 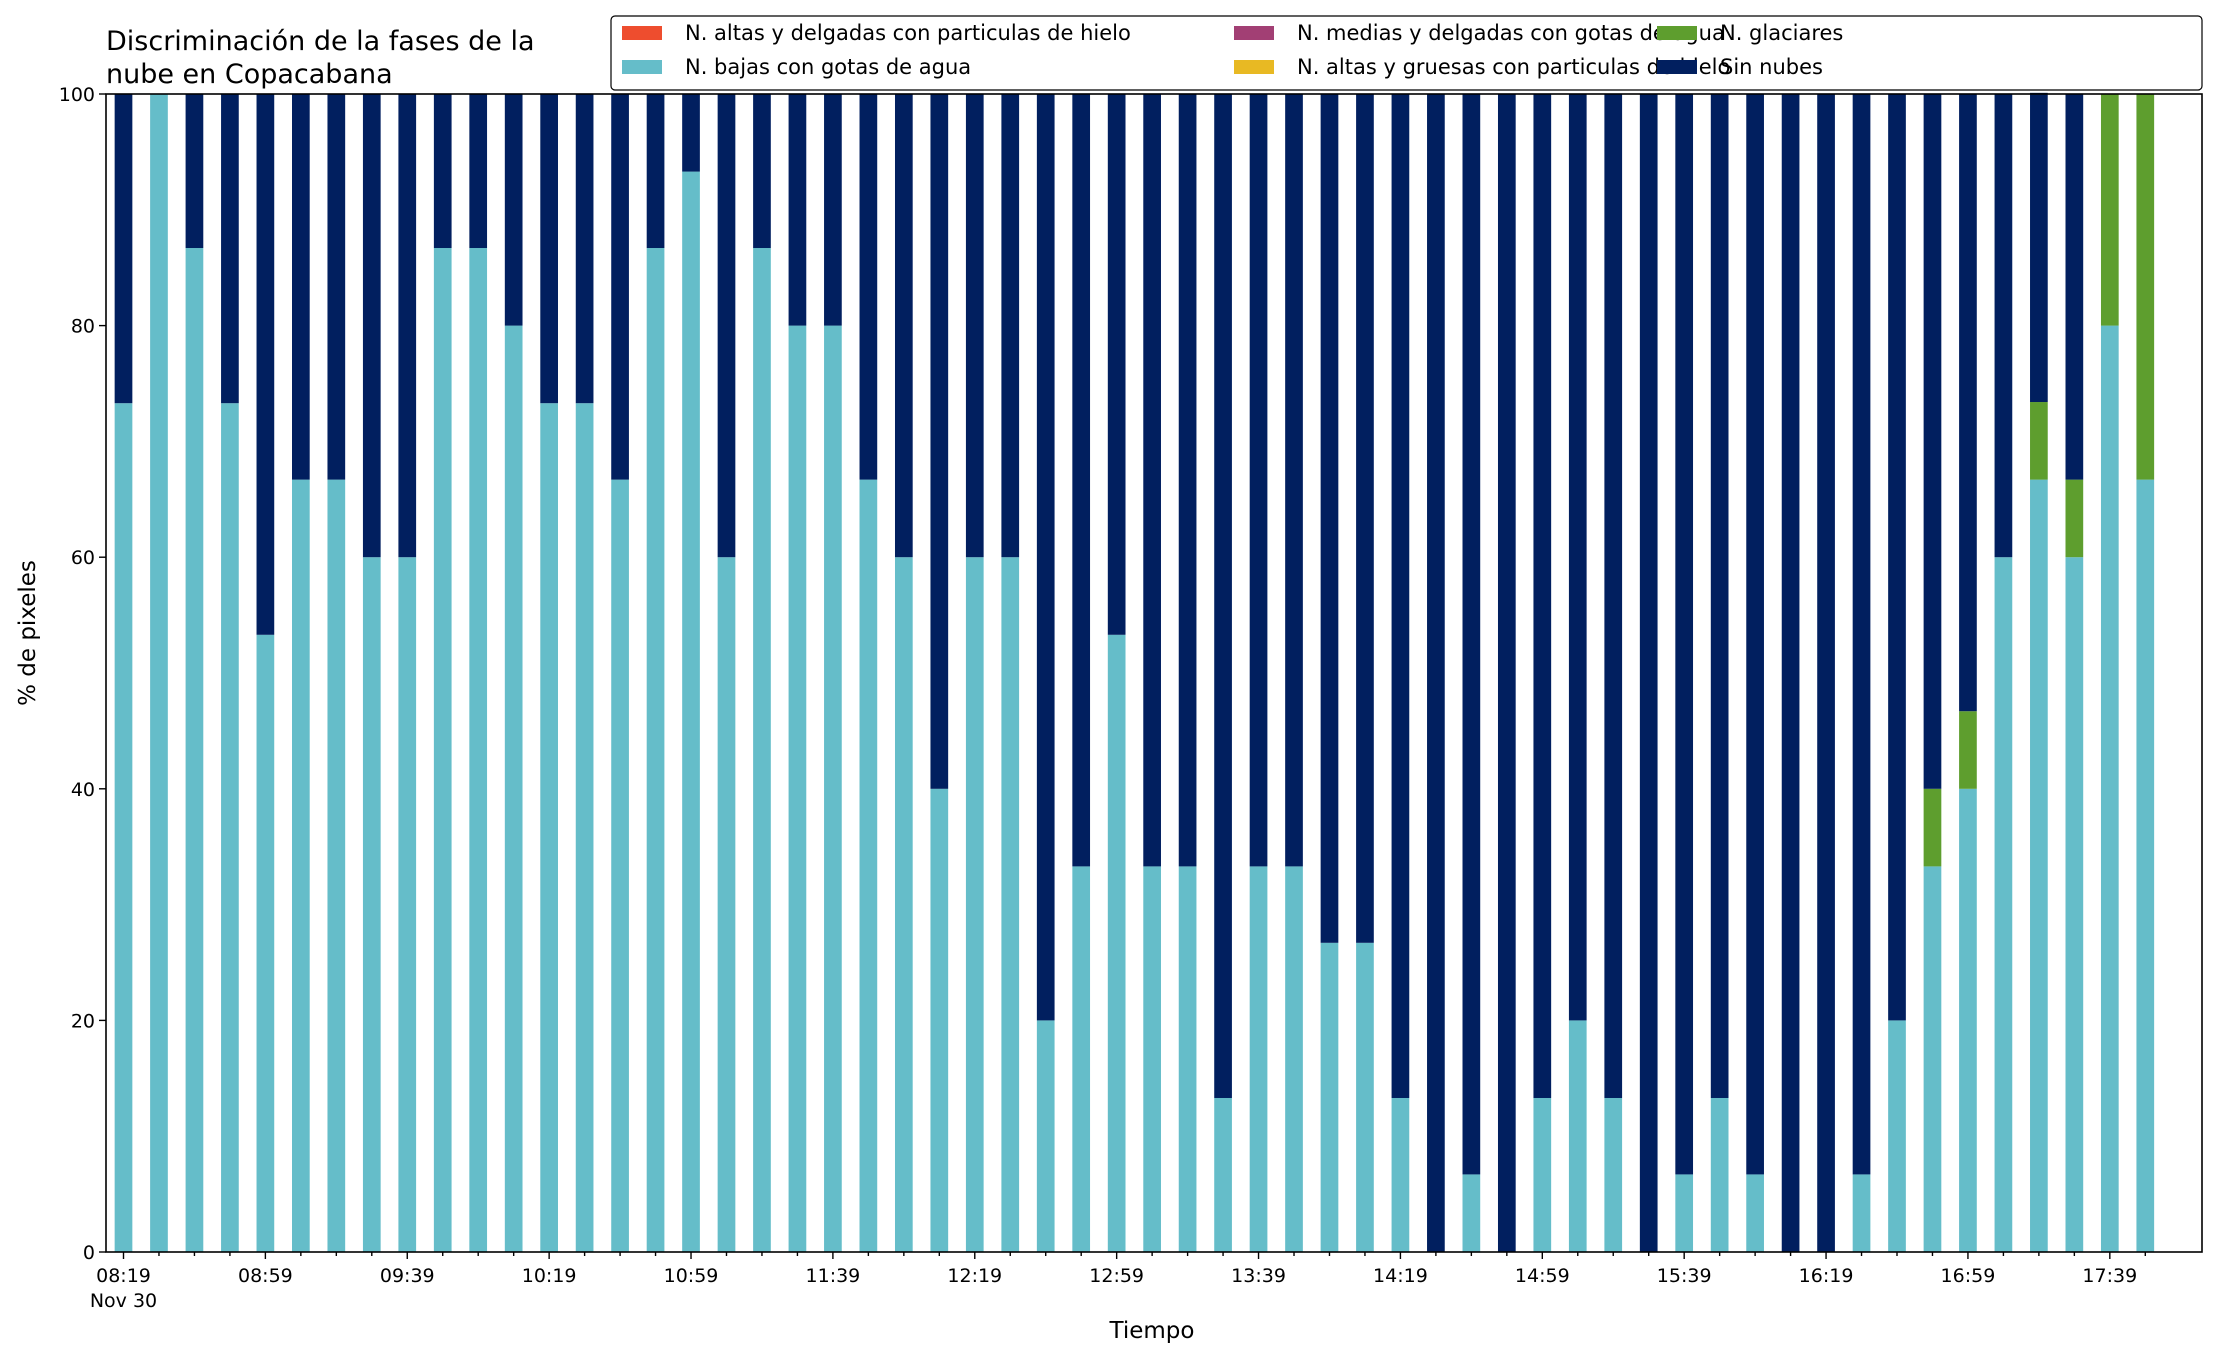 What do you see at coordinates (974, 1276) in the screenshot?
I see `x-tick-label: 12:19` at bounding box center [974, 1276].